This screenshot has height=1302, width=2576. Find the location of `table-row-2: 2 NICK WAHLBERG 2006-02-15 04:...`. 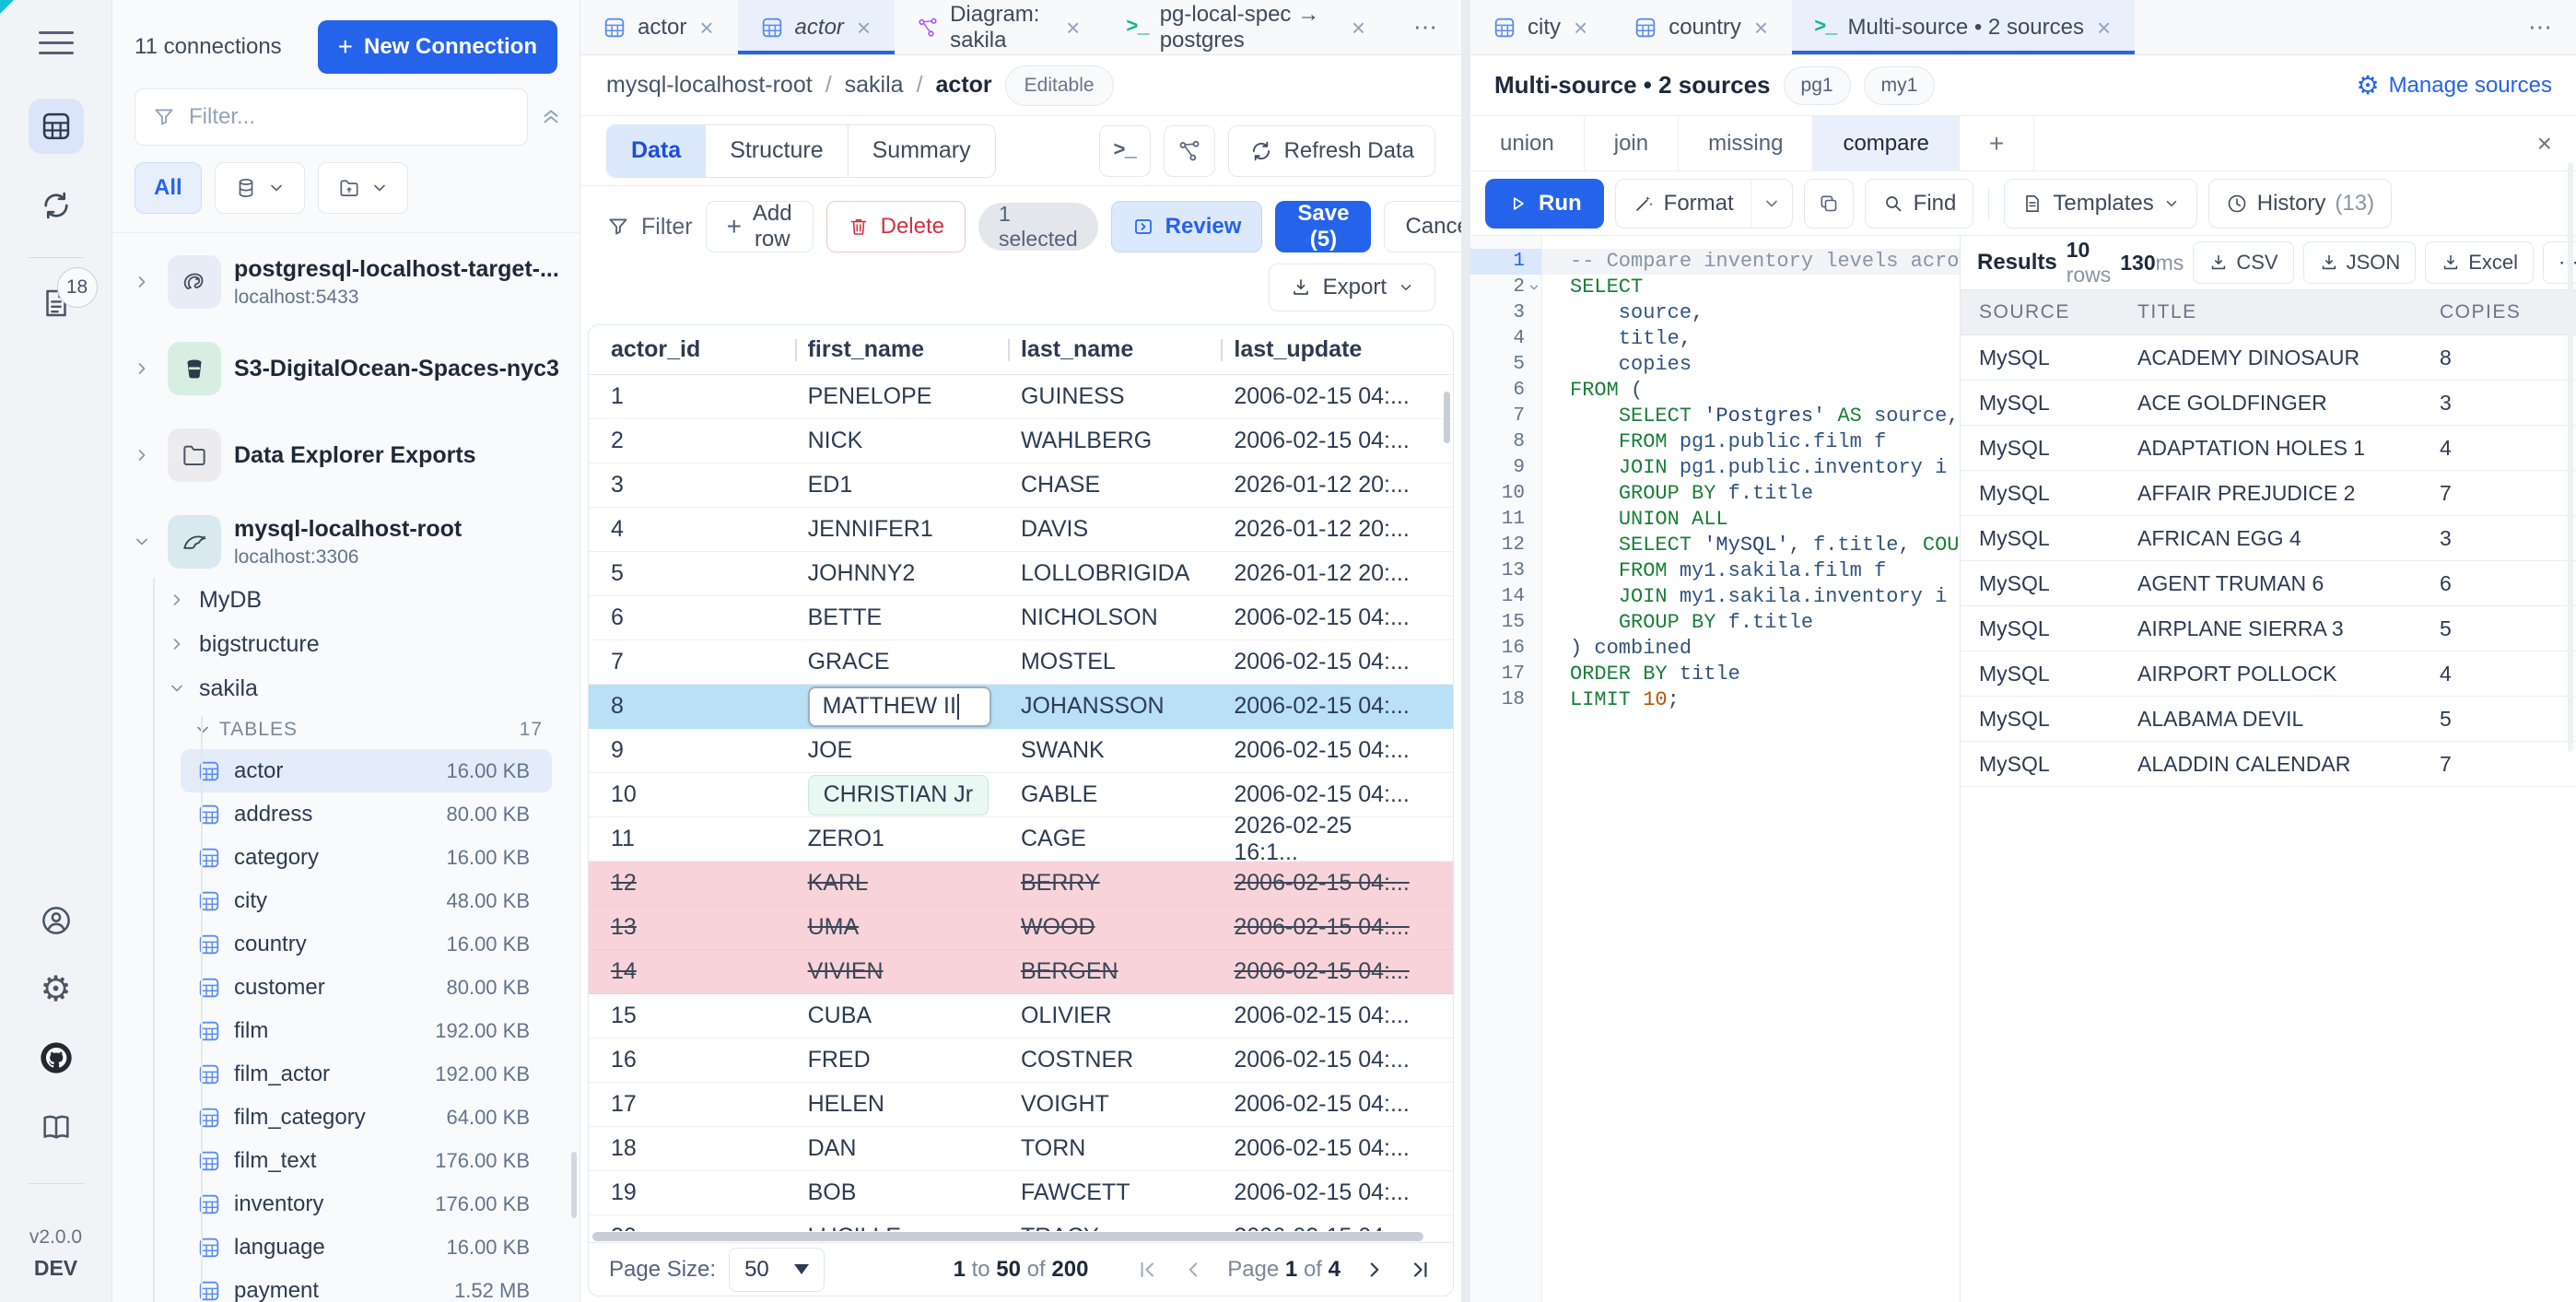

table-row-2: 2 NICK WAHLBERG 2006-02-15 04:... is located at coordinates (1021, 441).